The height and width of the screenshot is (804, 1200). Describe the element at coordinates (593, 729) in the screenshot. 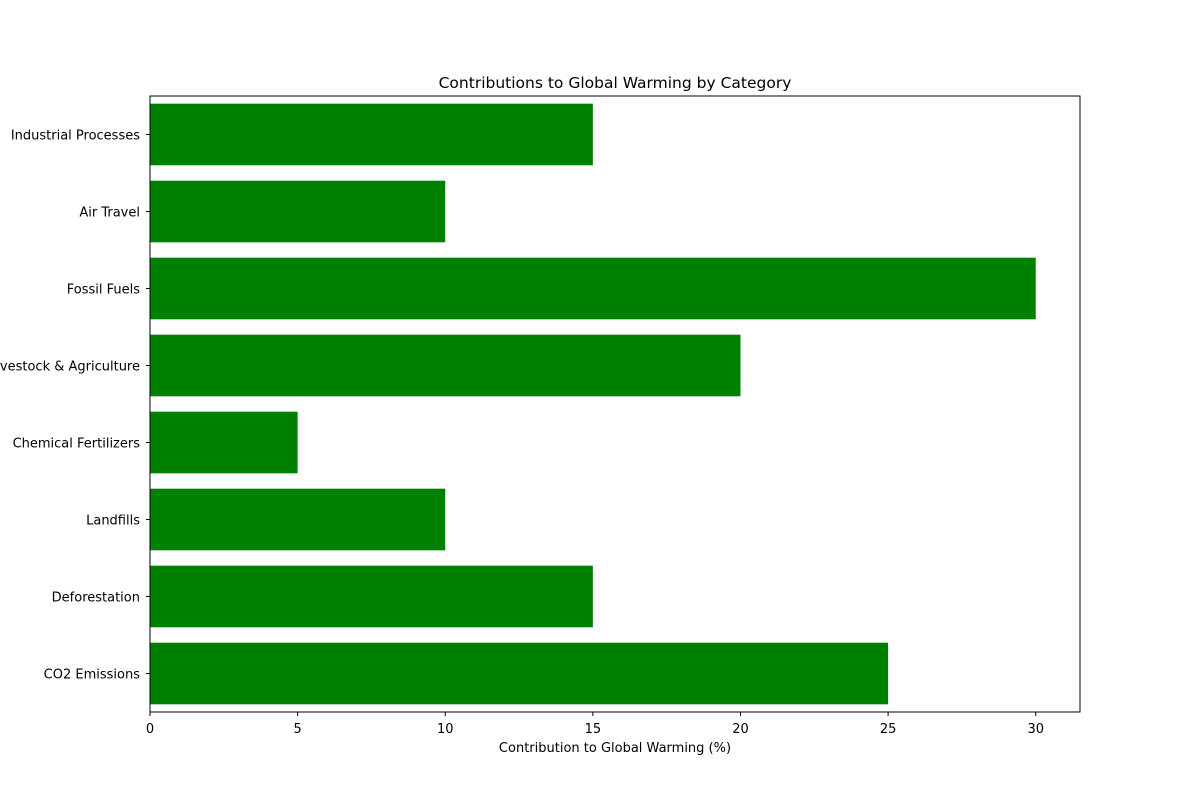

I see `x-tick-label: 15` at that location.